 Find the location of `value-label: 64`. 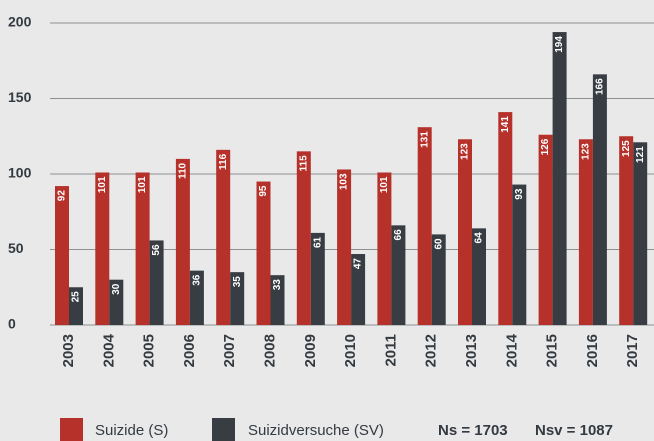

value-label: 64 is located at coordinates (479, 238).